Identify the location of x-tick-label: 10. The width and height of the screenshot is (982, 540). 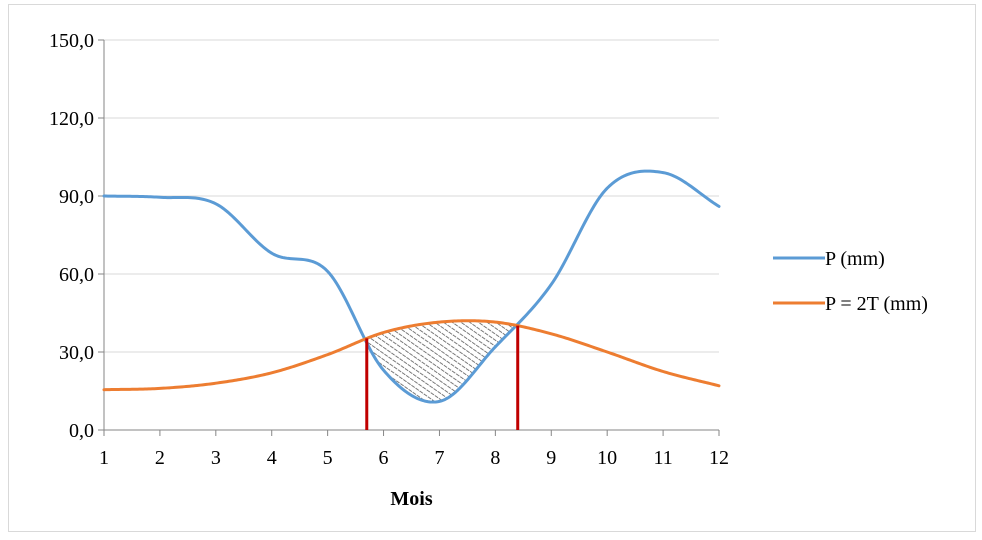
(607, 458).